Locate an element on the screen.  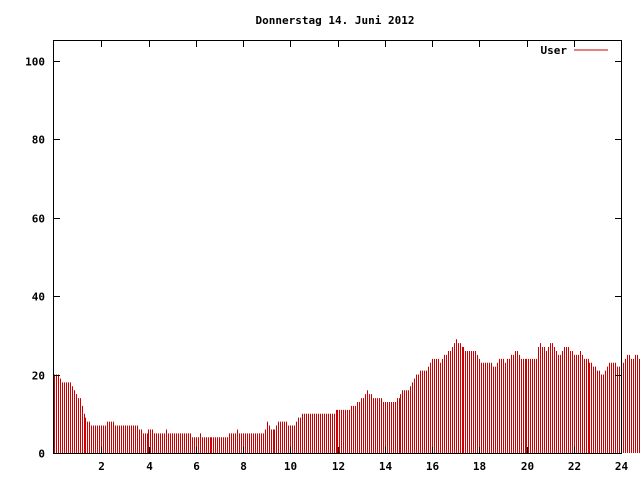
y-tick-label: 80 is located at coordinates (38, 140).